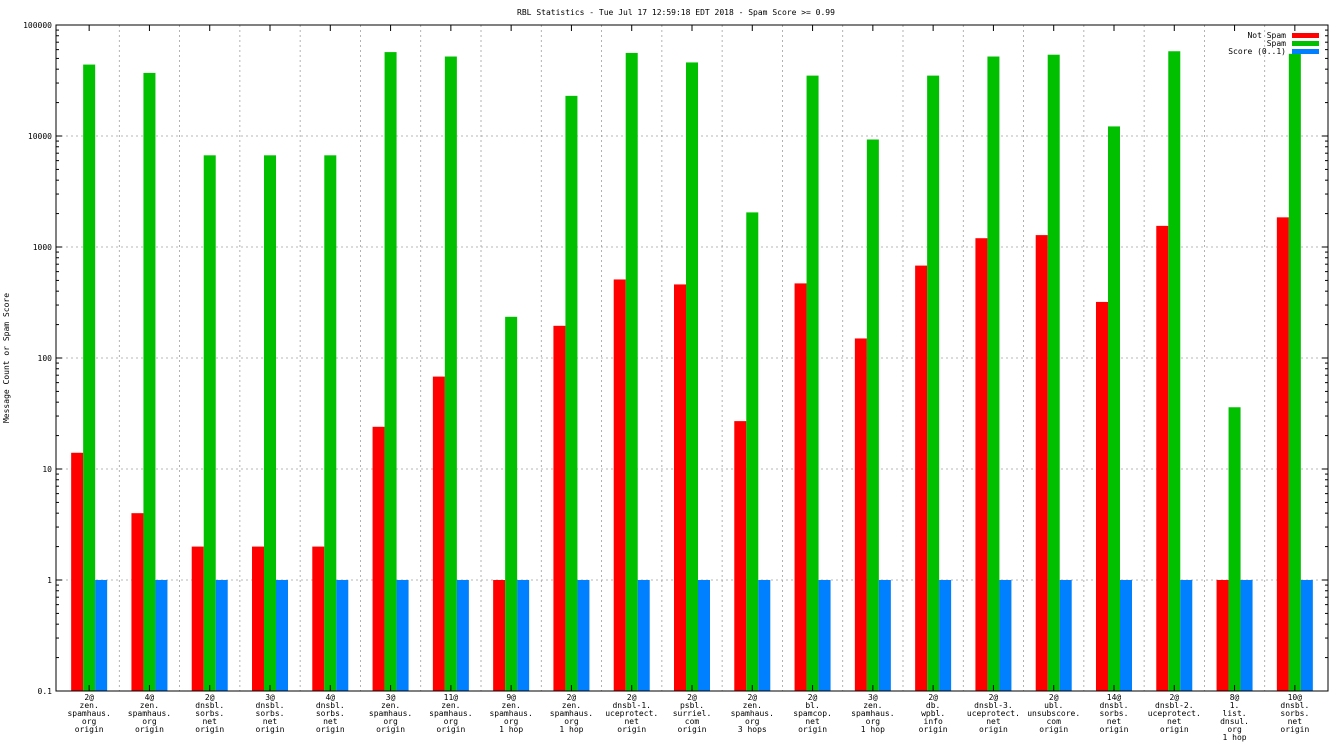  What do you see at coordinates (1114, 697) in the screenshot?
I see `x-tick-label: 14@` at bounding box center [1114, 697].